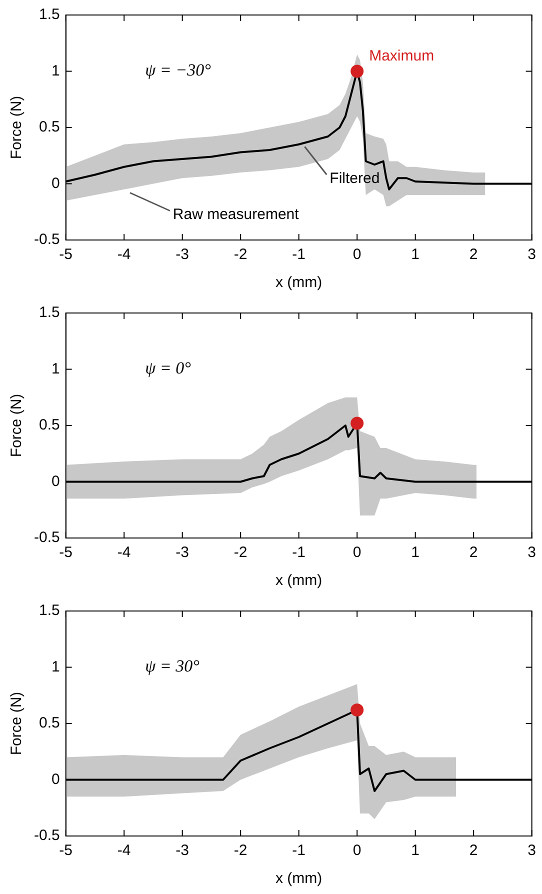 Image resolution: width=542 pixels, height=894 pixels. What do you see at coordinates (168, 368) in the screenshot?
I see `annotation: ψ = 0°` at bounding box center [168, 368].